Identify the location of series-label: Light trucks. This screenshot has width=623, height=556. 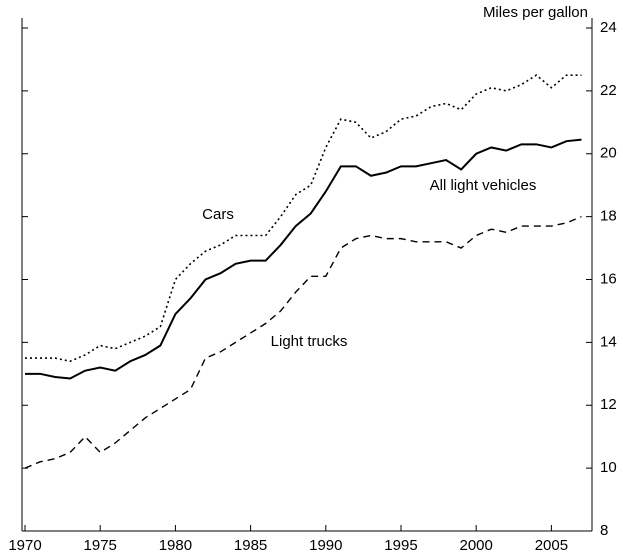
(309, 341).